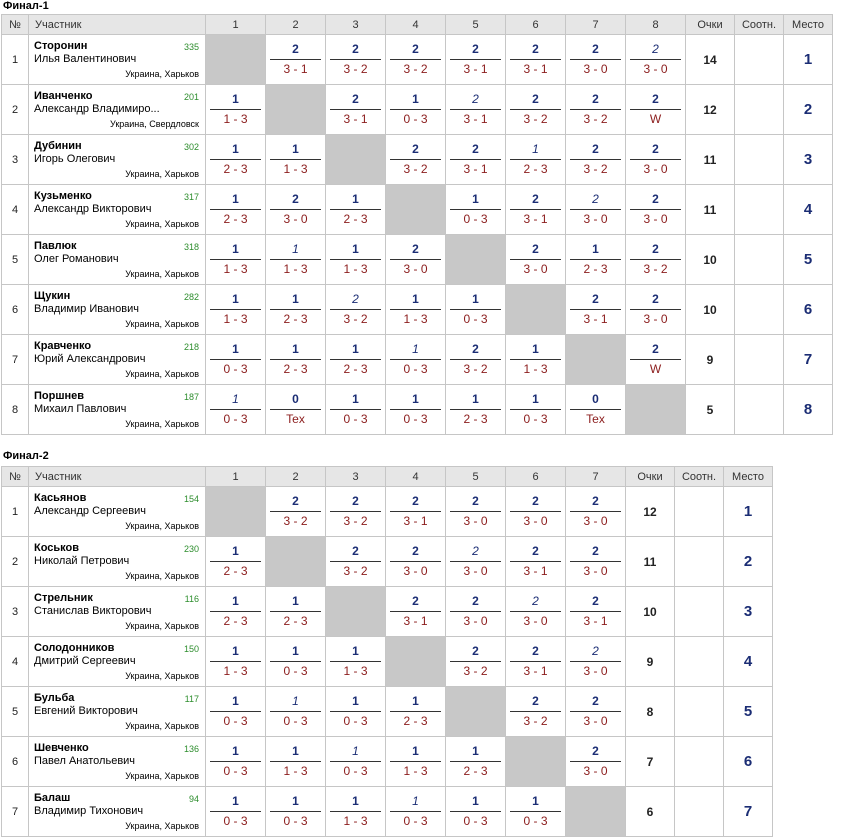 The height and width of the screenshot is (839, 843). What do you see at coordinates (191, 147) in the screenshot?
I see `player-rating: 302` at bounding box center [191, 147].